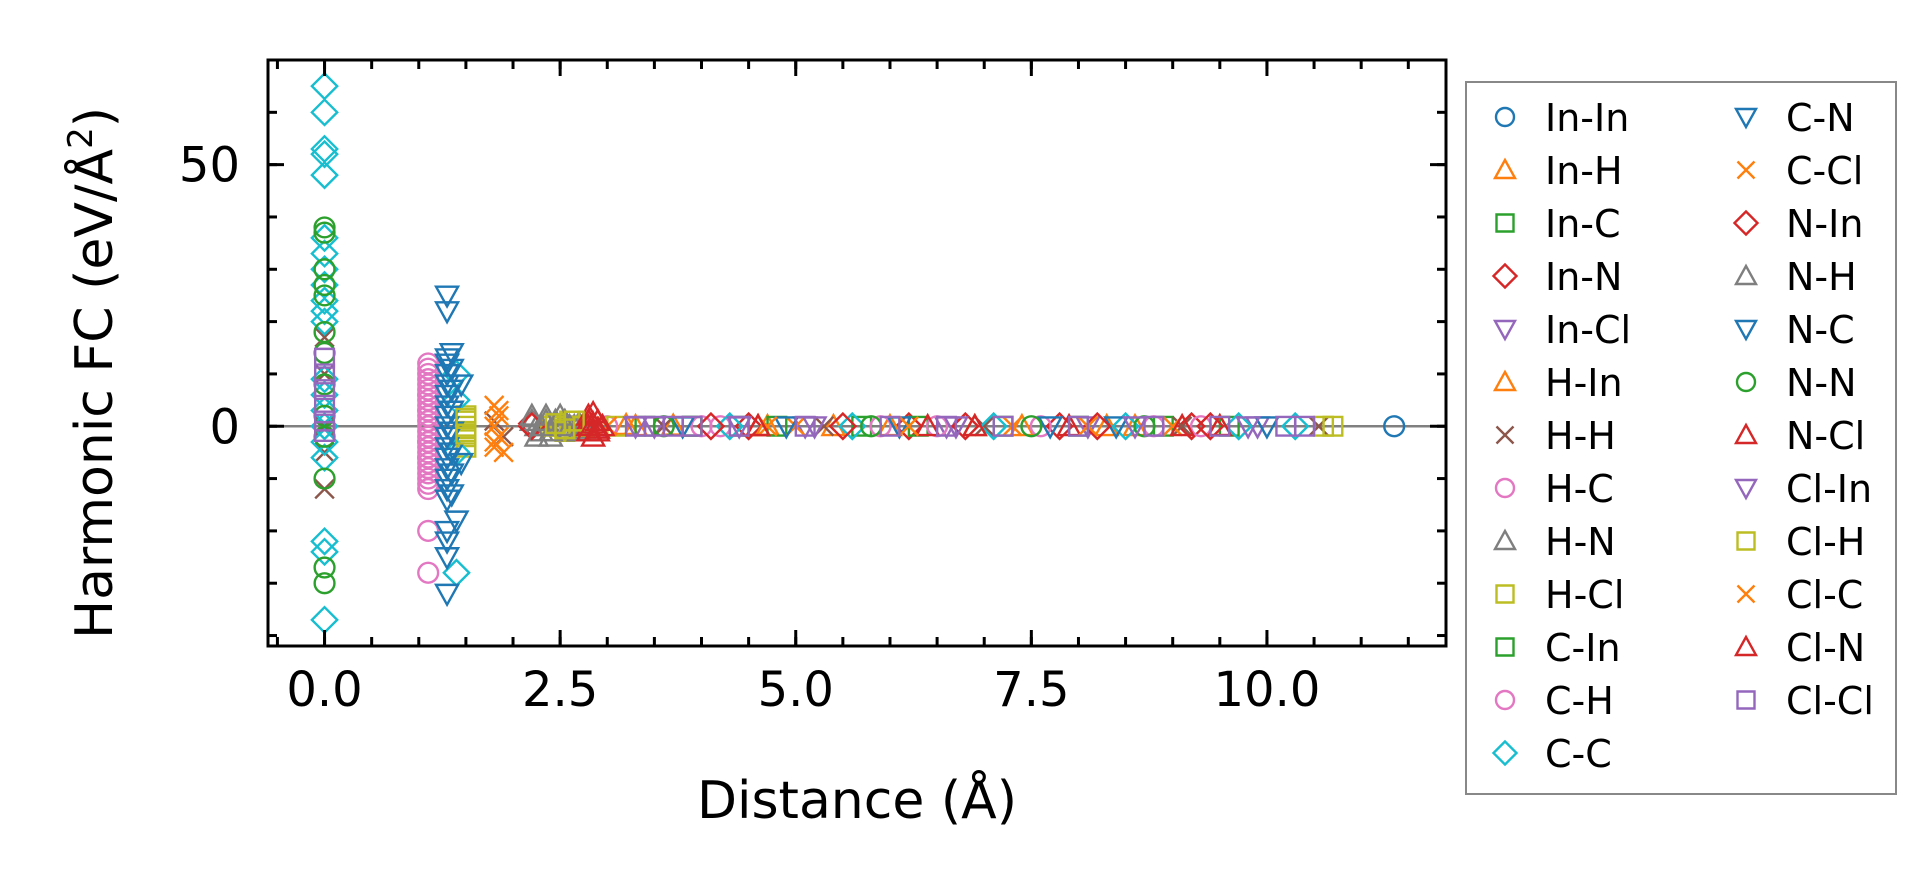  What do you see at coordinates (1561, 118) in the screenshot?
I see `legend-item-in-in: In-In` at bounding box center [1561, 118].